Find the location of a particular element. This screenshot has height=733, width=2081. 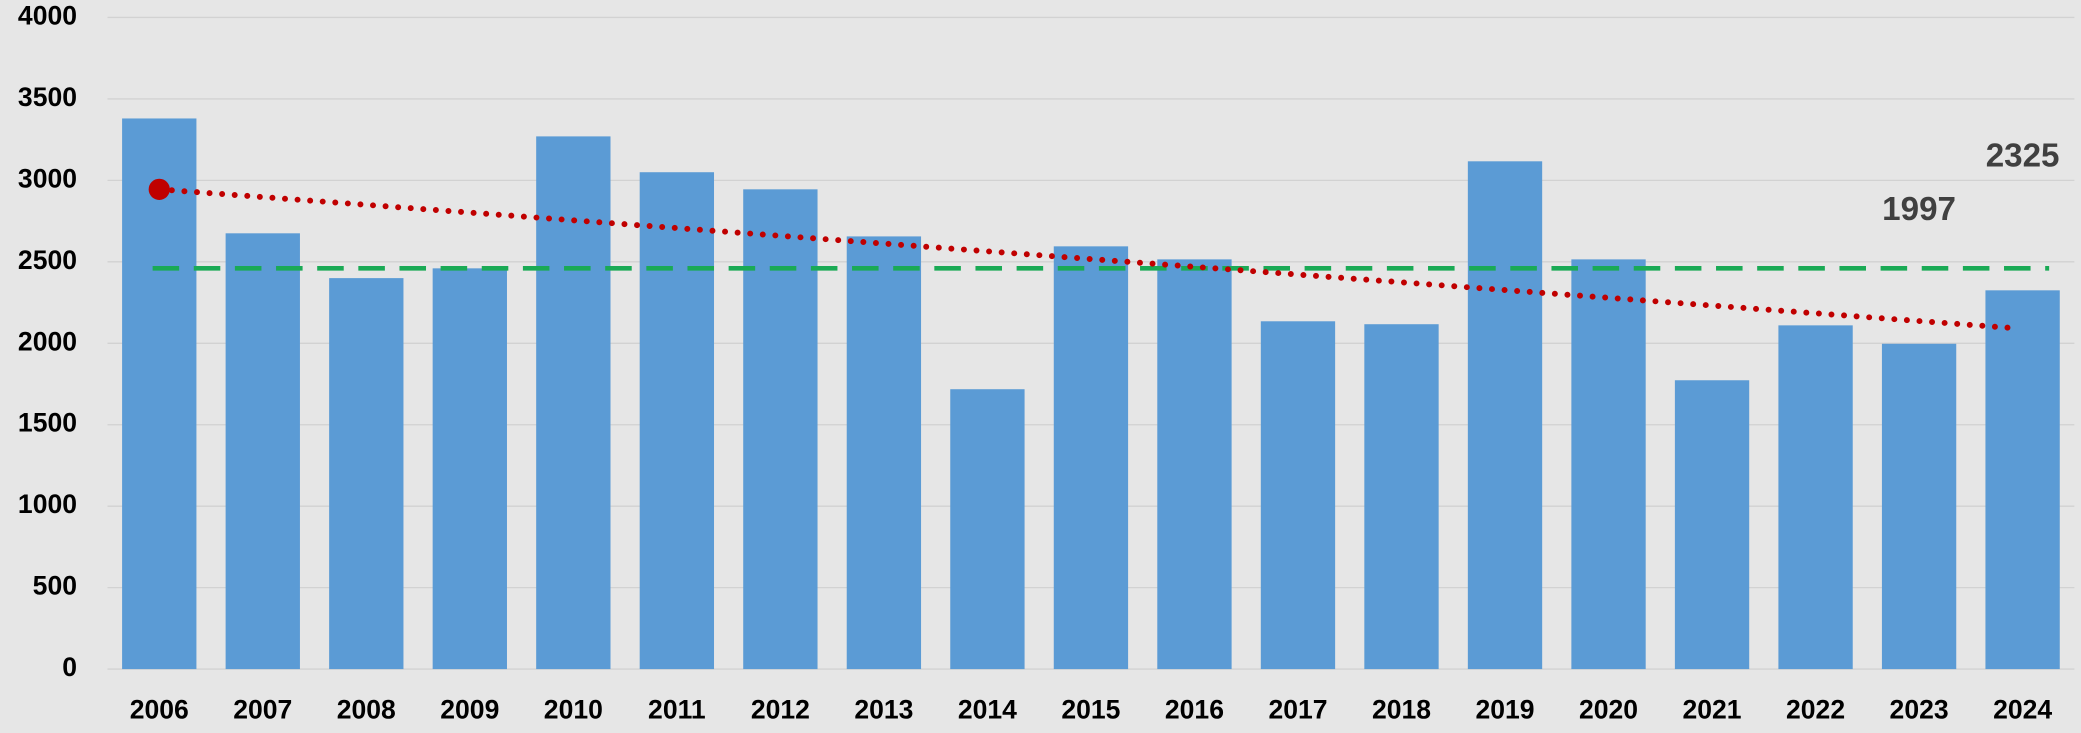

y-tick-label: 1000 is located at coordinates (47, 504).